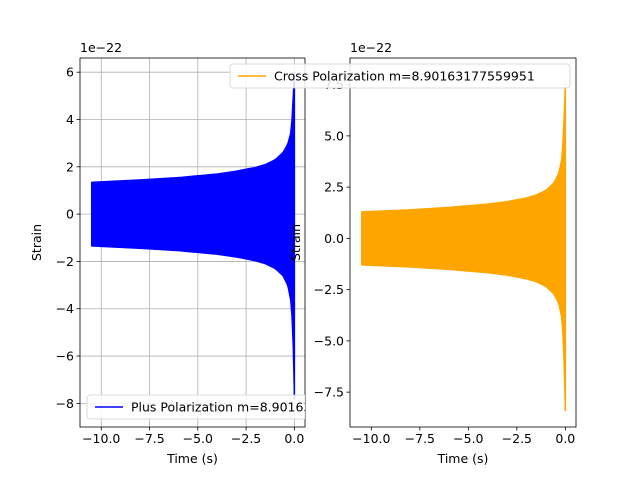 The height and width of the screenshot is (480, 640). What do you see at coordinates (257, 407) in the screenshot?
I see `legend-label-0: Plus Polarization m=8.90163177559951` at bounding box center [257, 407].